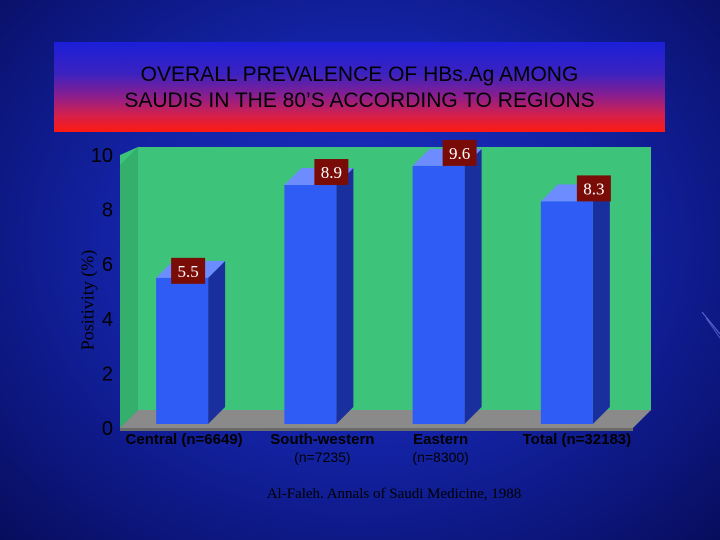  I want to click on plot-floor, so click(385, 419).